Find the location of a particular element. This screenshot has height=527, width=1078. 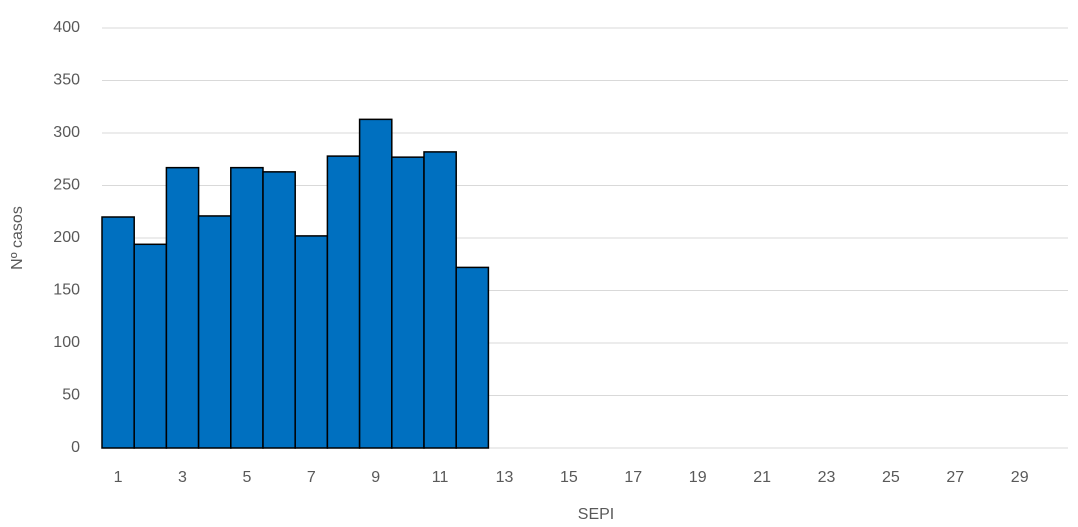

y-axis-title: Nº casos is located at coordinates (17, 238).